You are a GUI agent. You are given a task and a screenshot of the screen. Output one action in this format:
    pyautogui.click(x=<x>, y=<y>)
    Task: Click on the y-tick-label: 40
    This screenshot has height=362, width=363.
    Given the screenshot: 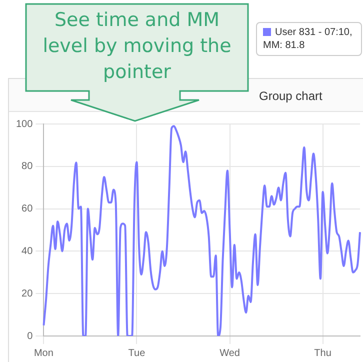 What is the action you would take?
    pyautogui.click(x=28, y=251)
    